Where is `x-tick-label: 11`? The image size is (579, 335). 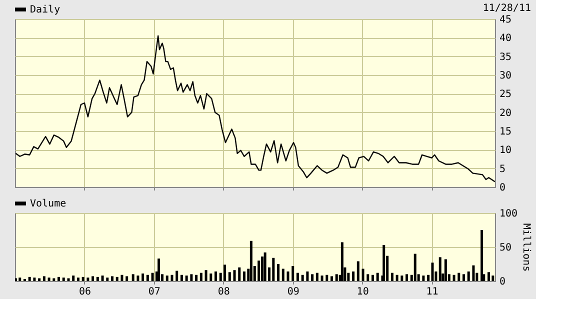 x-tick-label: 11 is located at coordinates (432, 292).